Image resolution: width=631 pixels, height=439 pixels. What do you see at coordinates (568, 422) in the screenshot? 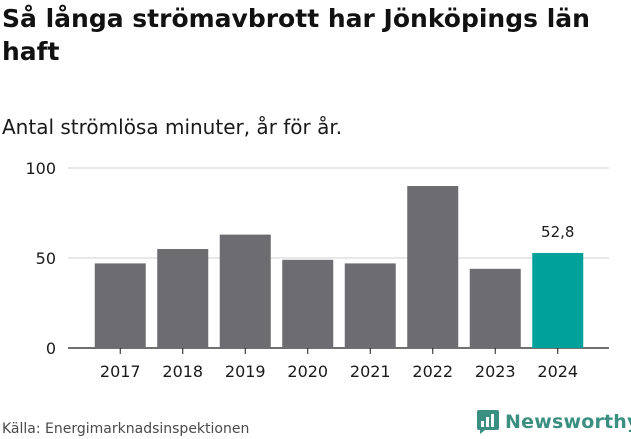
I see `brand-name: Newsworthy` at bounding box center [568, 422].